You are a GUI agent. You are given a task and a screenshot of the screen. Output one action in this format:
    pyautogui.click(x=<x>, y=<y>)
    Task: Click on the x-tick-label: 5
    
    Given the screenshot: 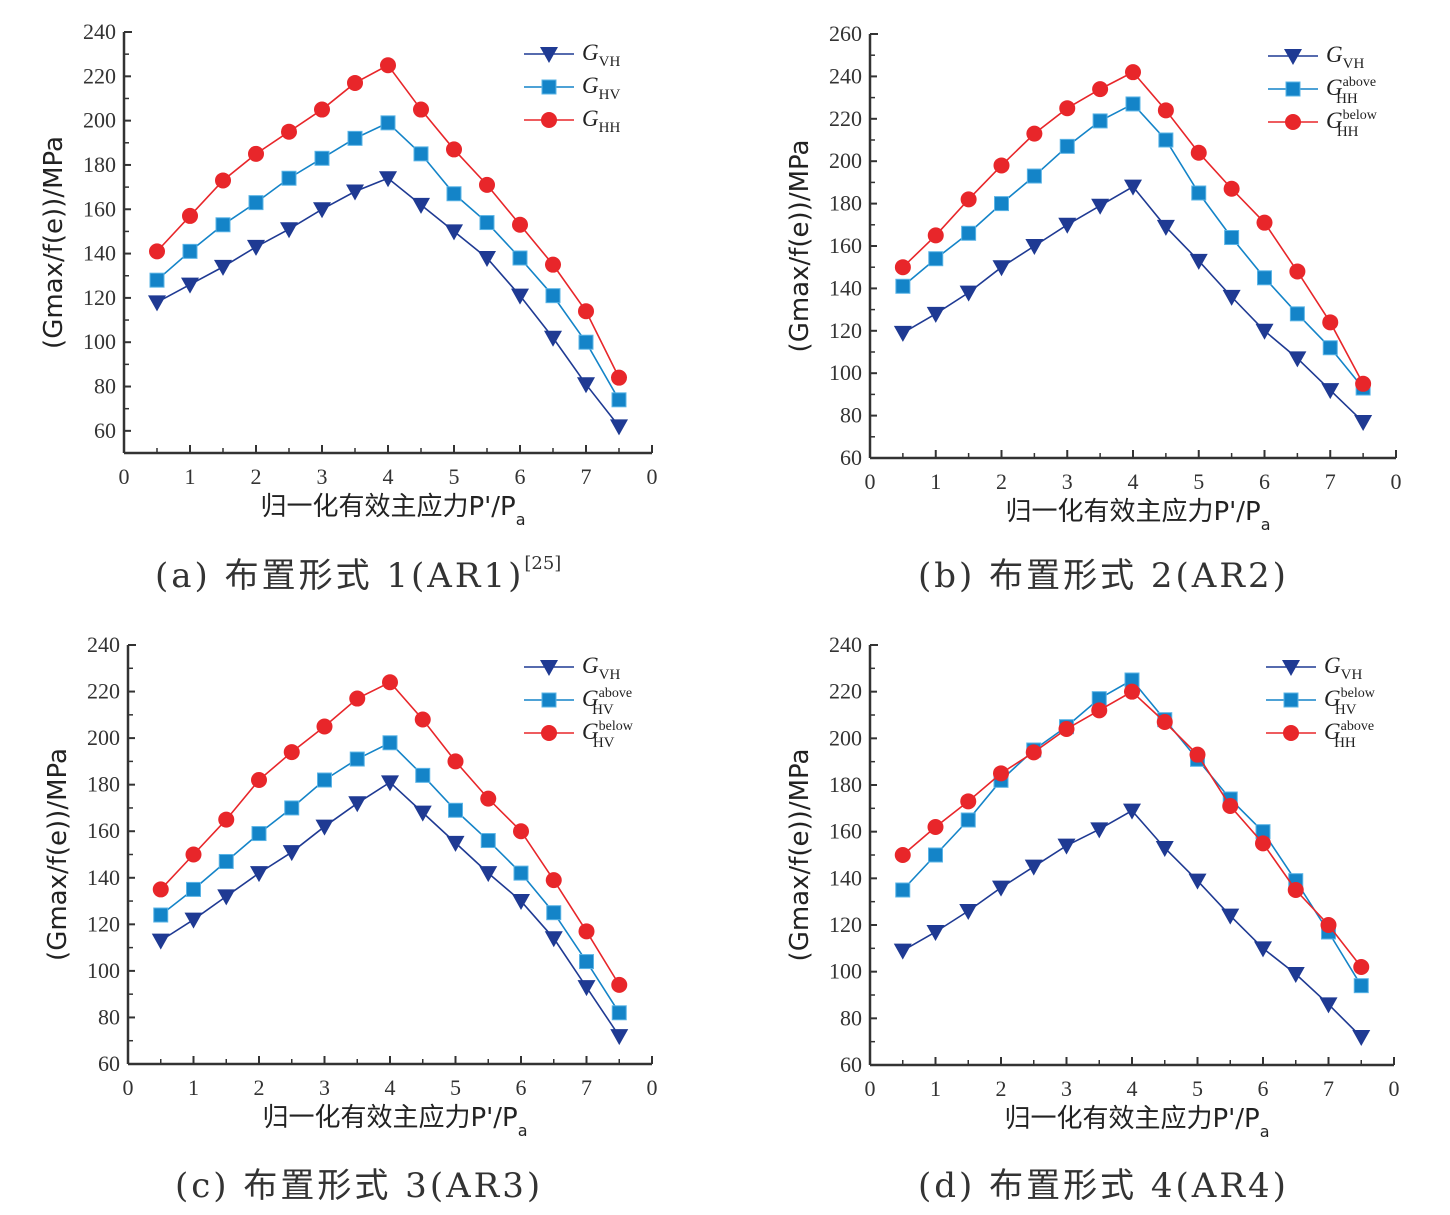 What is the action you would take?
    pyautogui.click(x=454, y=476)
    